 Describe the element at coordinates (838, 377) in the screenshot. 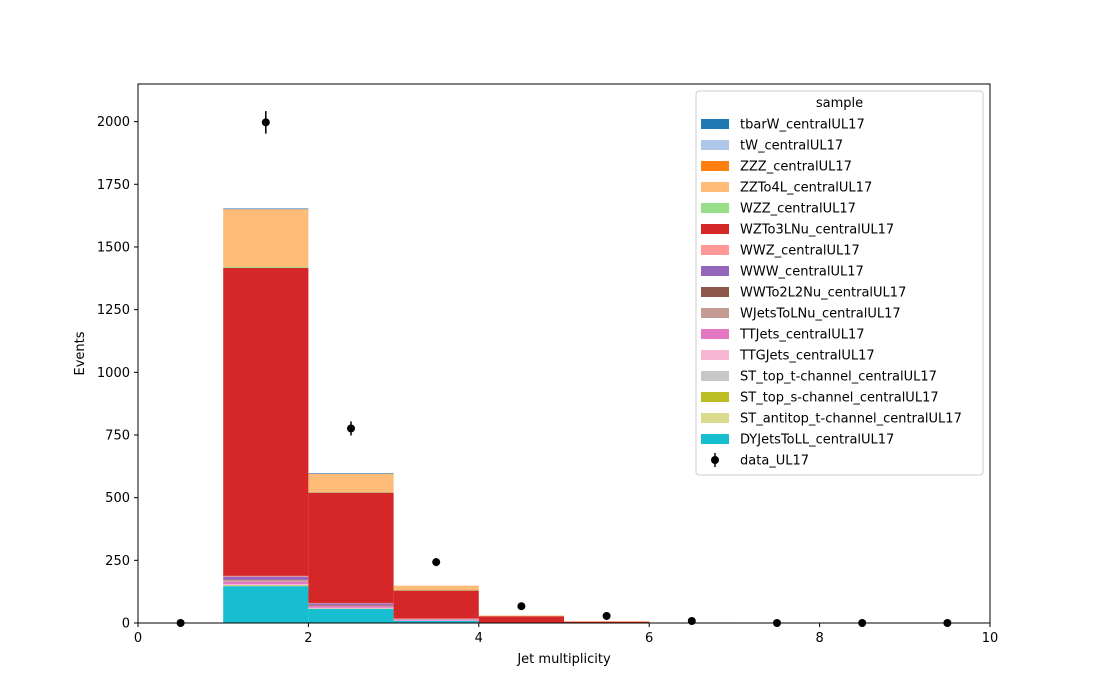

I see `legend-label: ST_top_t-channel_centralUL17` at that location.